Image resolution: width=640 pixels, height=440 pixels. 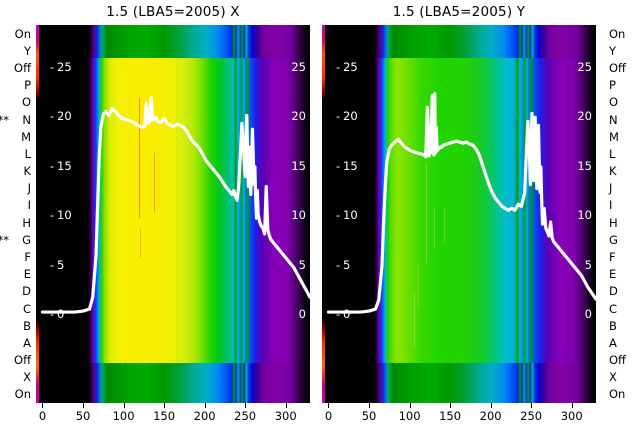 What do you see at coordinates (26, 102) in the screenshot?
I see `left-axis-tick-label: O` at bounding box center [26, 102].